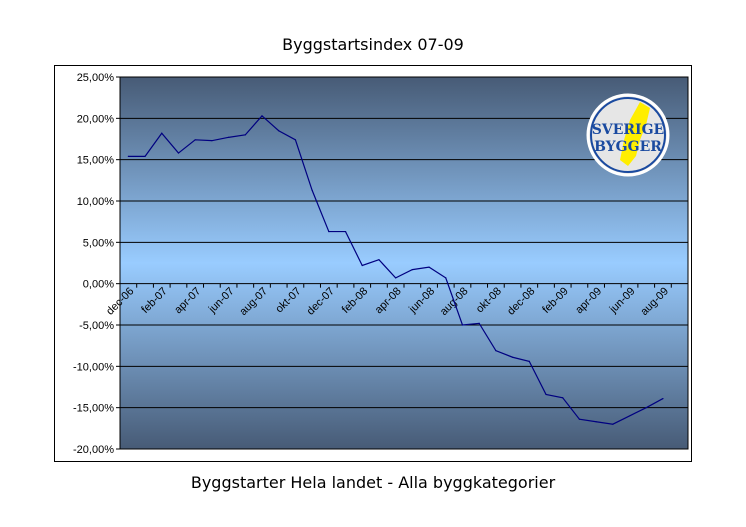 The image size is (746, 527). I want to click on y-tick-label: 20,00%, so click(96, 119).